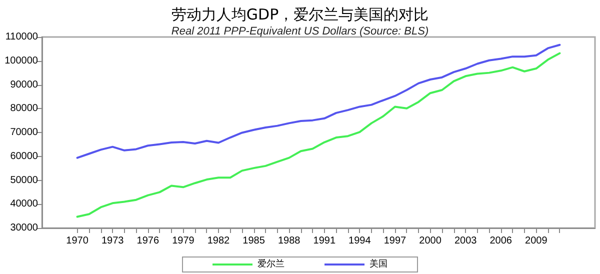 Image resolution: width=600 pixels, height=274 pixels. What do you see at coordinates (536, 241) in the screenshot?
I see `x-tick-label: 2009` at bounding box center [536, 241].